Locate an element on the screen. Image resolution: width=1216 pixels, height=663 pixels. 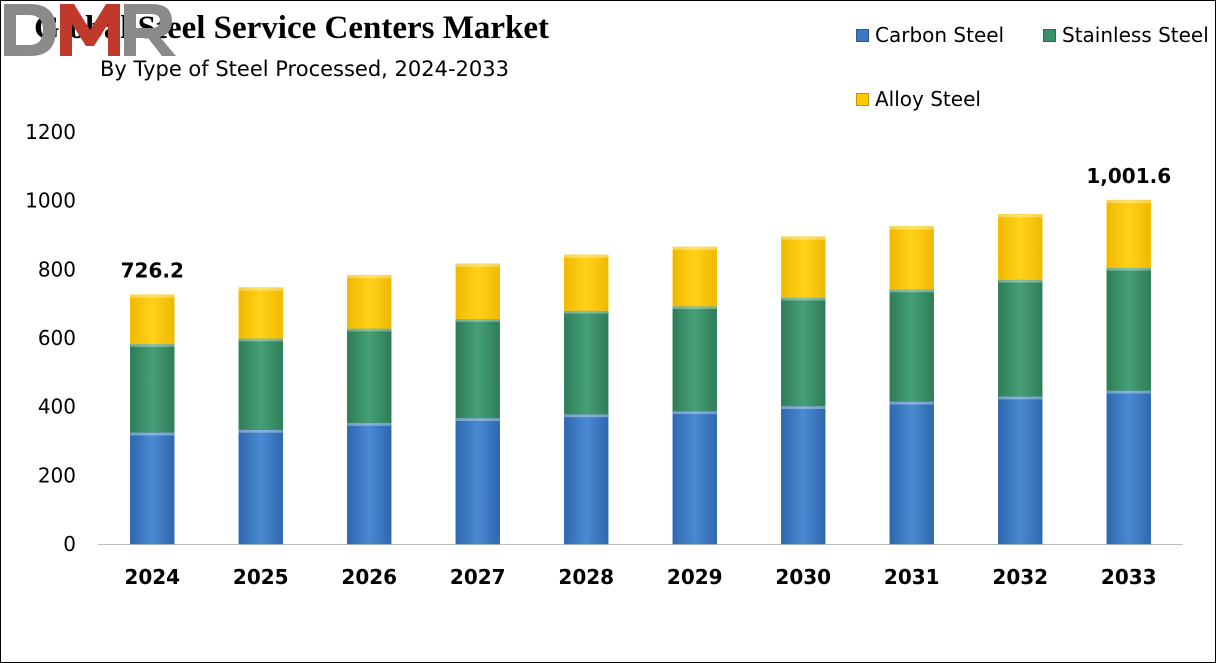
bar-alloy-steel-2028 is located at coordinates (586, 282).